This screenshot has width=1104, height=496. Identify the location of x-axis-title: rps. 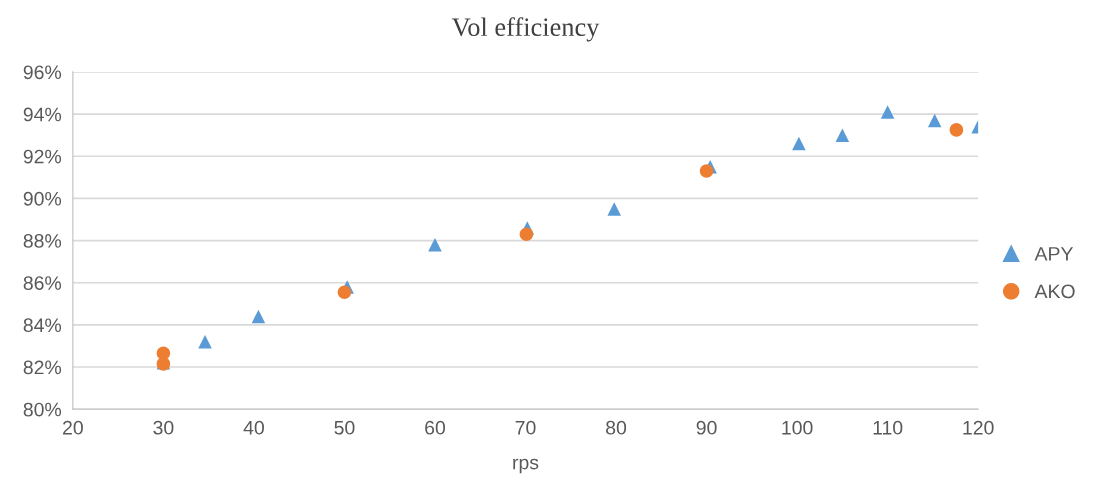
(526, 466).